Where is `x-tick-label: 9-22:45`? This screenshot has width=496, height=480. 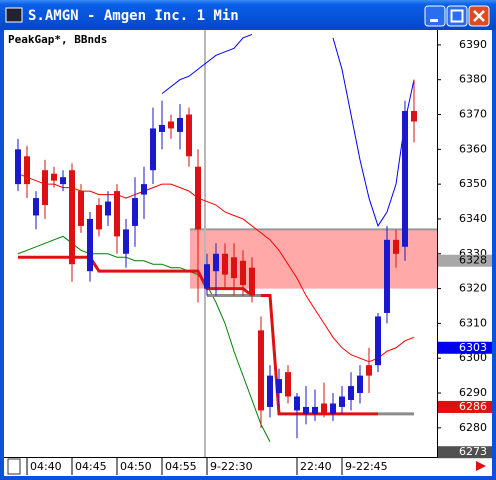 x-tick-label: 9-22:45 is located at coordinates (366, 466).